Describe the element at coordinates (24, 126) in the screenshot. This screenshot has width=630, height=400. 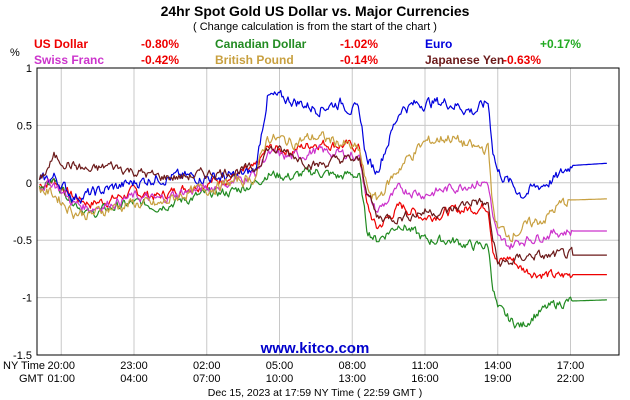
I see `y-tick-label: 0.5` at that location.